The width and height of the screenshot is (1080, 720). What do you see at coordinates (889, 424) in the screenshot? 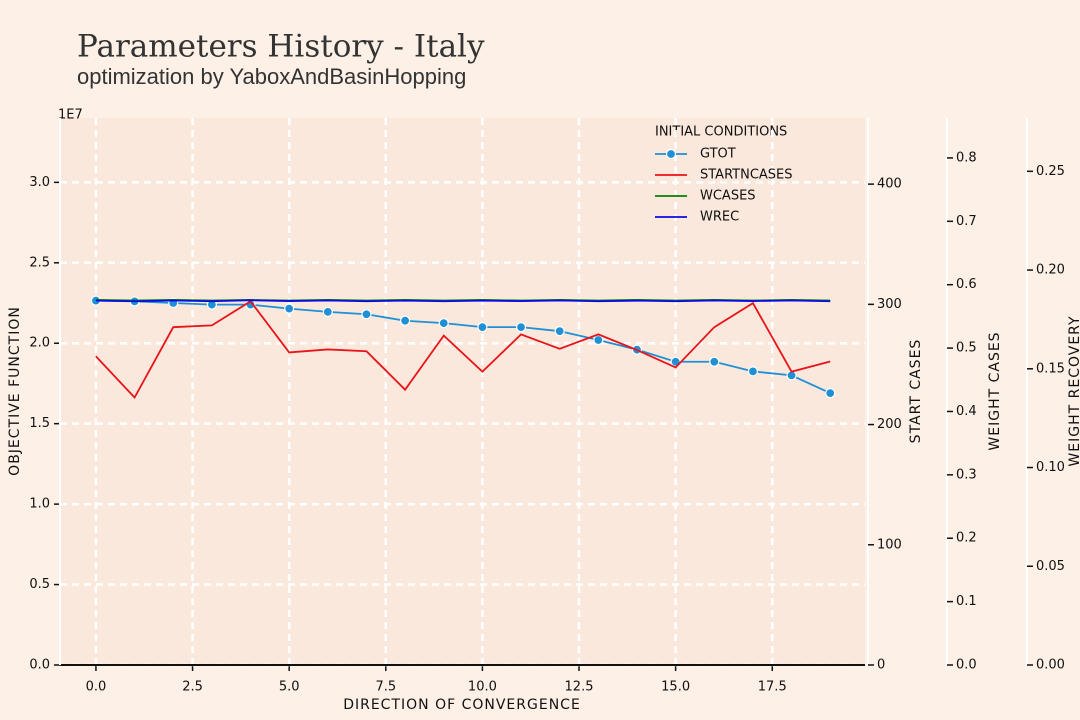
I see `y2-tick-label: 200` at bounding box center [889, 424].